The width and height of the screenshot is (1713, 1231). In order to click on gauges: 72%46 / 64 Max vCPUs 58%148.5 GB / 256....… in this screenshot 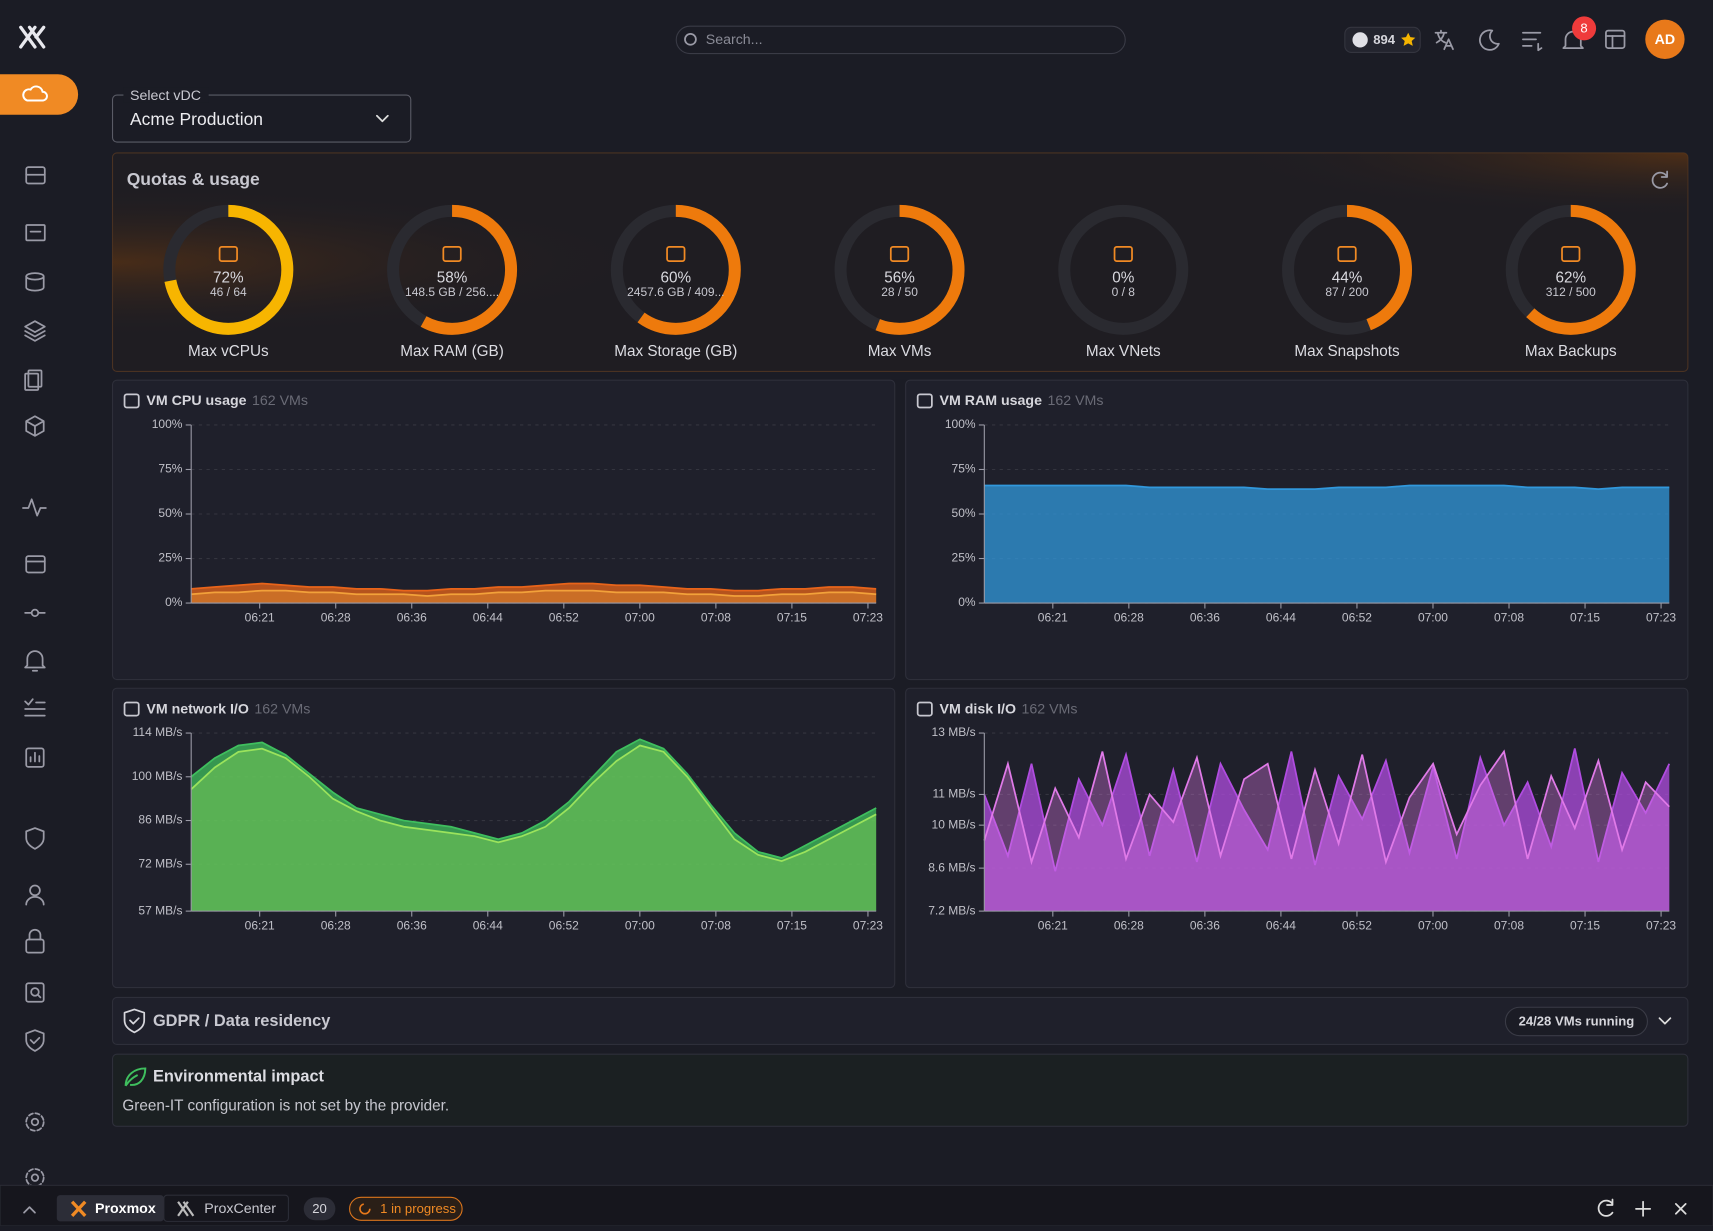, I will do `click(899, 282)`.